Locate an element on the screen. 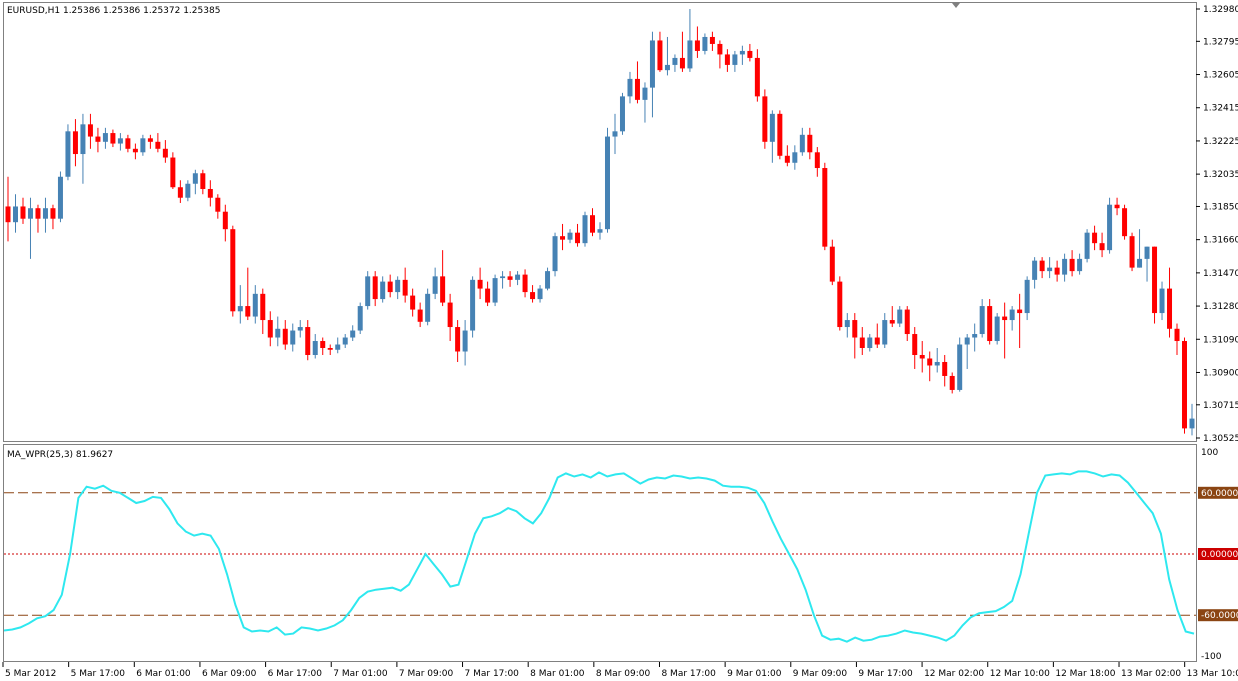 This screenshot has width=1238, height=681. price-tick-label: 1.31090 is located at coordinates (1220, 340).